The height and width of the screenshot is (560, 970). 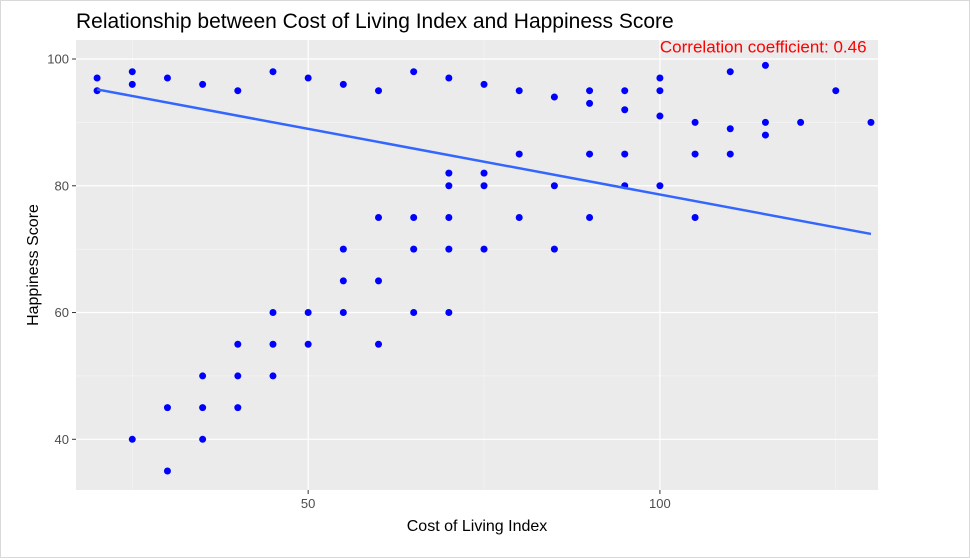 I want to click on y-axis-title: Happiness Score, so click(x=33, y=265).